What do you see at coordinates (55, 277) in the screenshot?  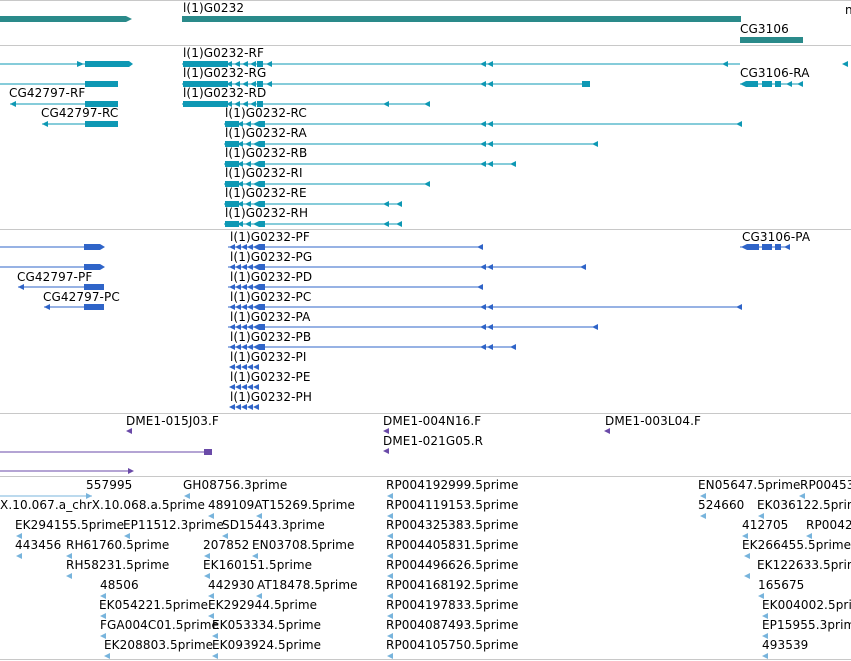 I see `protein-label: CG42797-PF` at bounding box center [55, 277].